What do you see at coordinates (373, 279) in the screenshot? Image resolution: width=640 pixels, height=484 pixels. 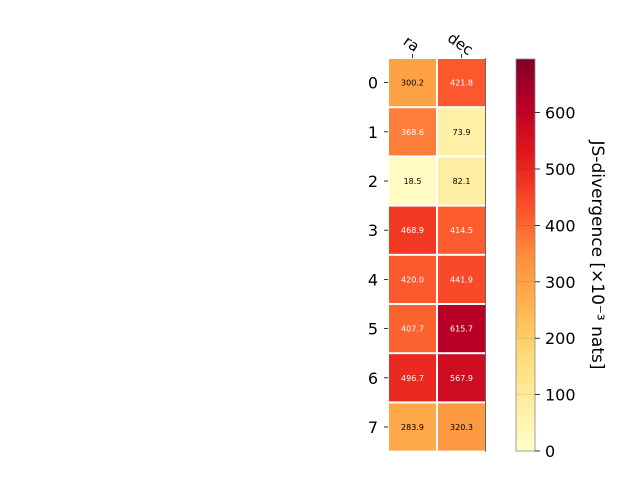 I see `row-label: 4` at bounding box center [373, 279].